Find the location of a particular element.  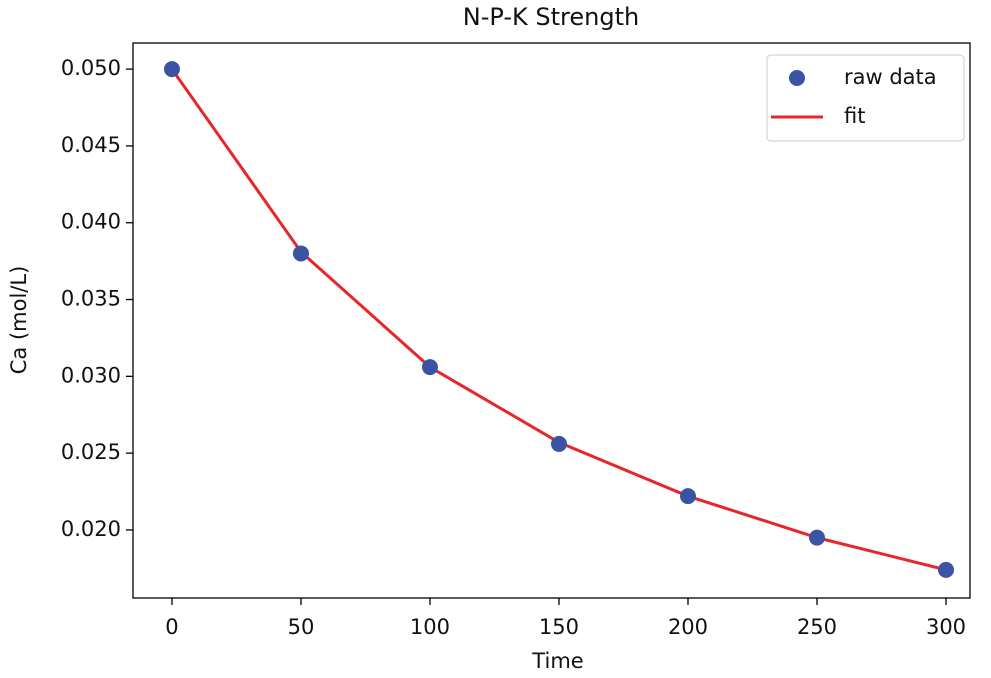

chart-title: N-P-K Strength is located at coordinates (551, 17).